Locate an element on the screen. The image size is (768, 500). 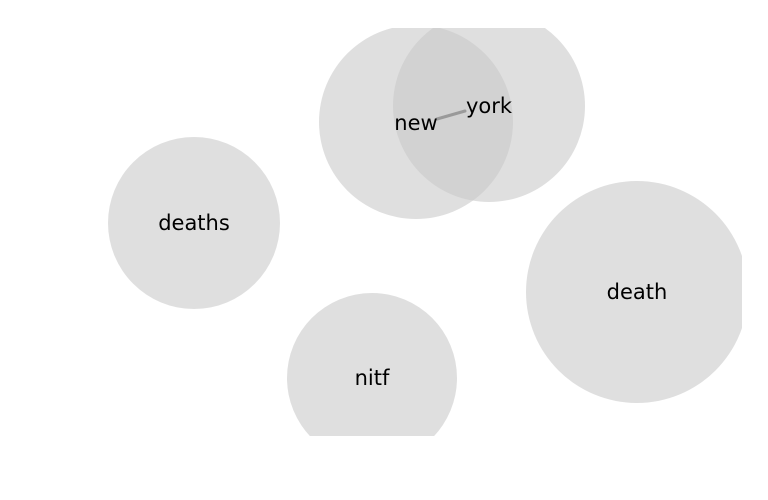
node-circle-deaths is located at coordinates (194, 223).